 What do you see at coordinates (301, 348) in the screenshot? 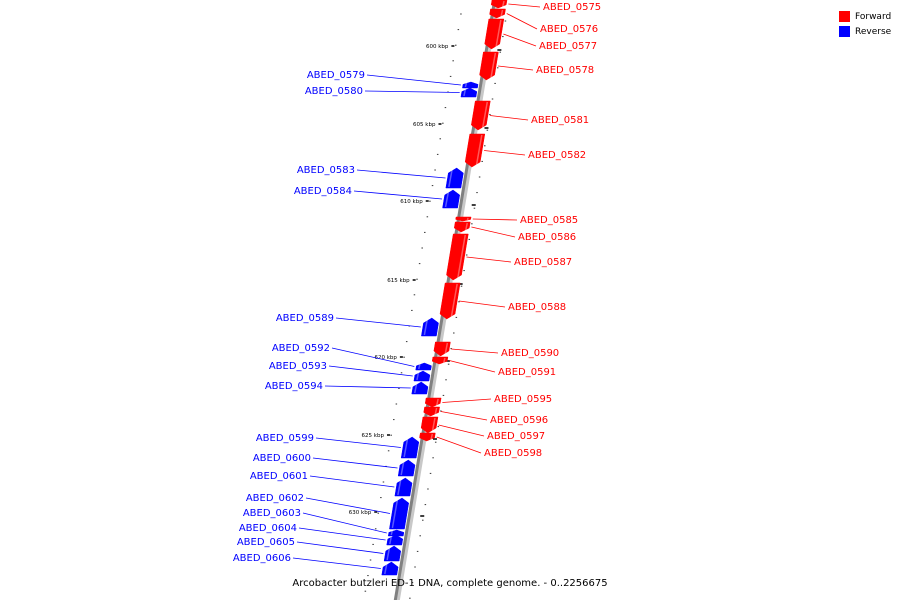
I see `gene-label-abed_0592: ABED_0592` at bounding box center [301, 348].